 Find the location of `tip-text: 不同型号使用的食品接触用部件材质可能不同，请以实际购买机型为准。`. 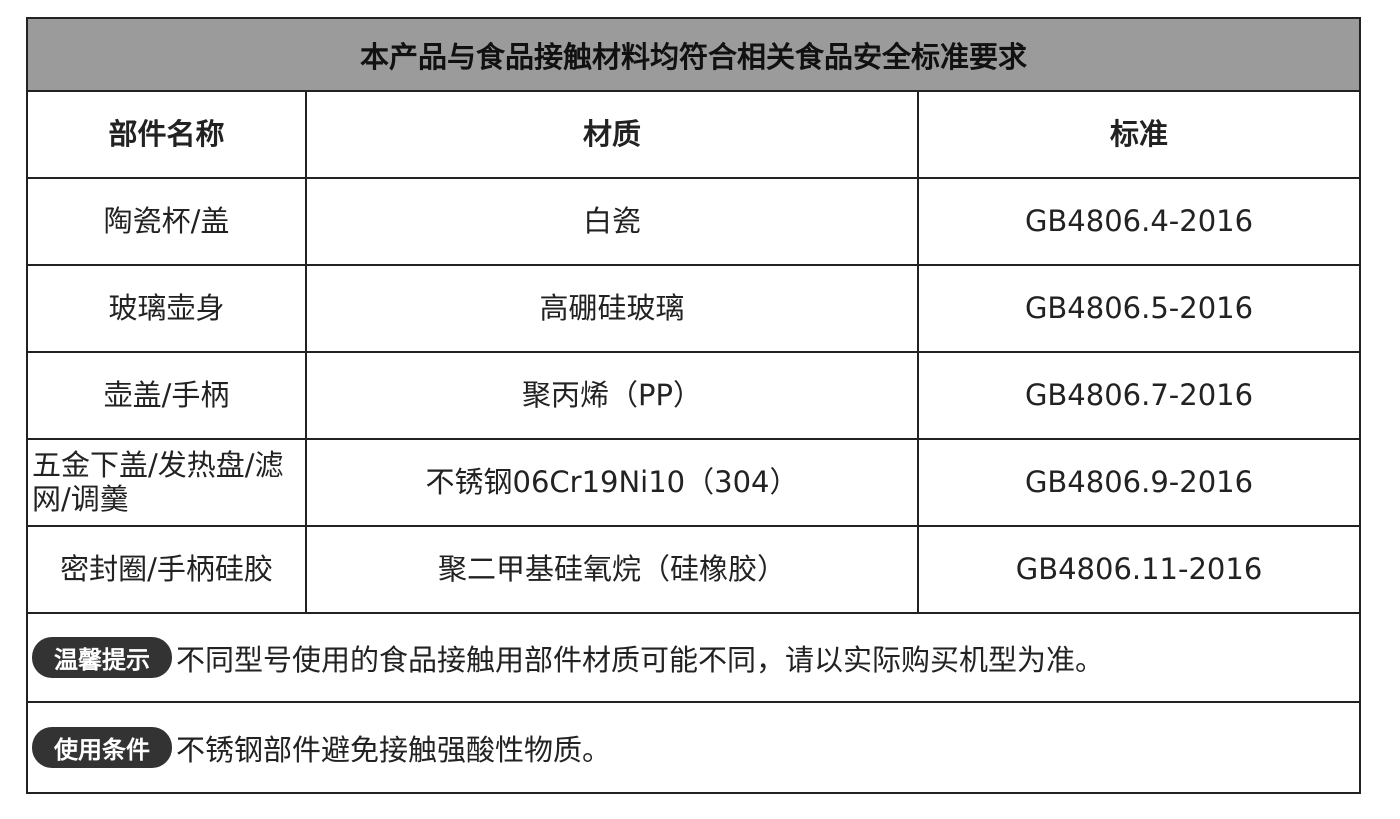

tip-text: 不同型号使用的食品接触用部件材质可能不同，请以实际购买机型为准。 is located at coordinates (640, 659).